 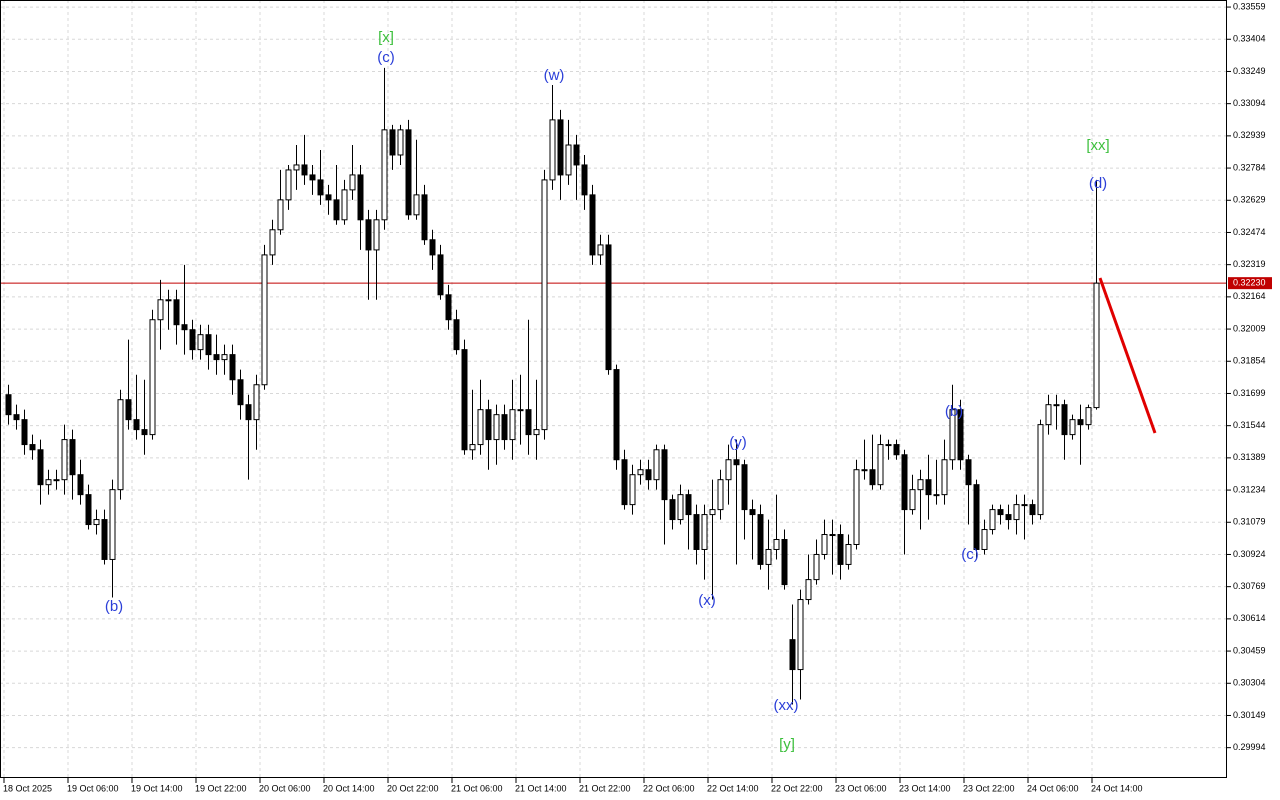 I want to click on y-tick-label: 0.32939, so click(x=1249, y=135).